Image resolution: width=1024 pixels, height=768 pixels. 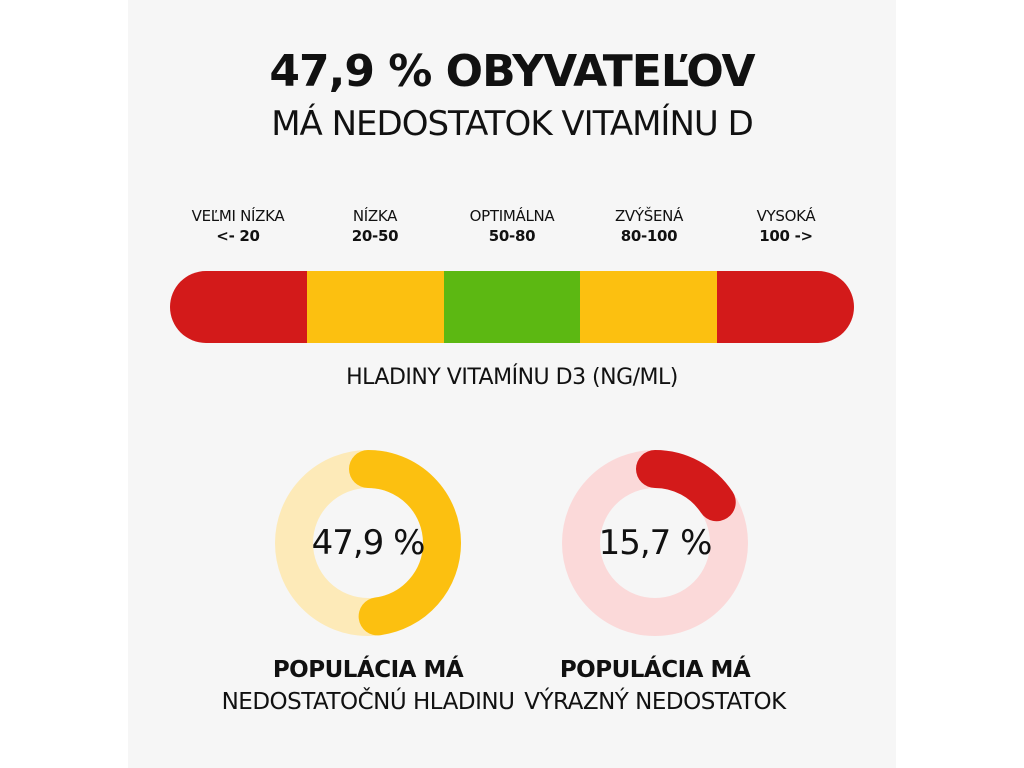 I want to click on level-label-optimal: OPTIMÁLNA 50-80, so click(x=512, y=226).